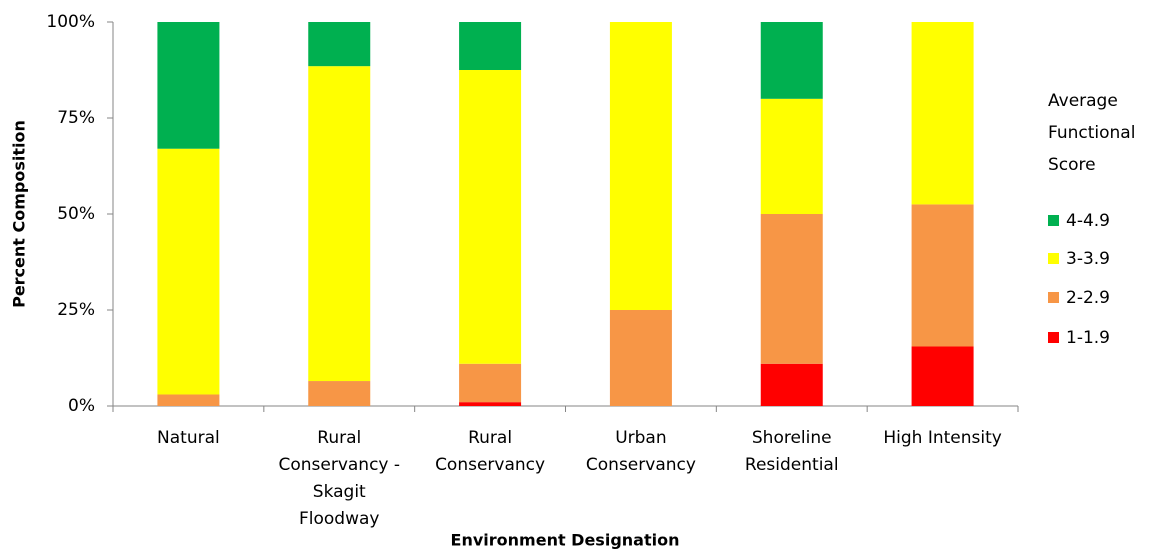 This screenshot has width=1168, height=552. Describe the element at coordinates (1088, 338) in the screenshot. I see `legend-label: 1-1.9` at that location.